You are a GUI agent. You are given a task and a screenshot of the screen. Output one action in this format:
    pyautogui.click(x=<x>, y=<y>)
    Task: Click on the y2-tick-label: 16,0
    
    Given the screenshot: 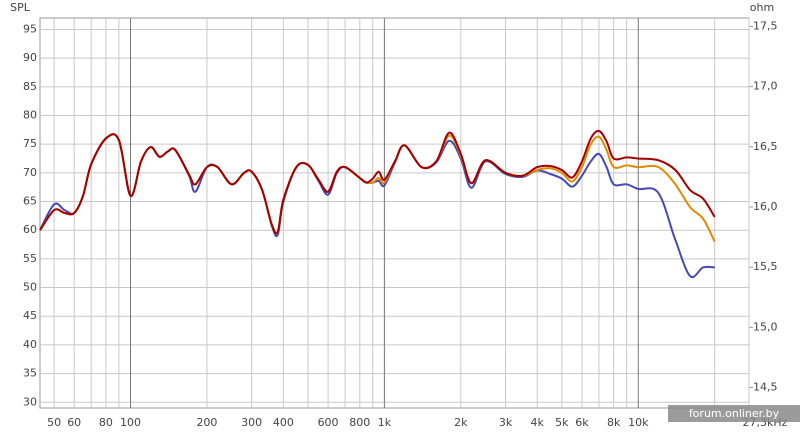 What is the action you would take?
    pyautogui.click(x=765, y=206)
    